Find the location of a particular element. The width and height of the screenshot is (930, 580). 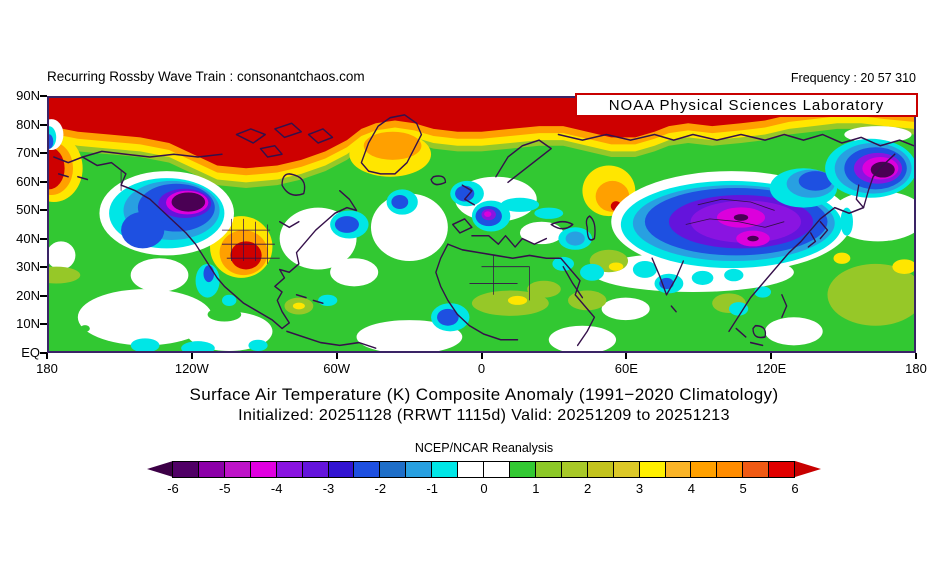

header-frequency-text: Frequency : 20 57 310 is located at coordinates (853, 78).